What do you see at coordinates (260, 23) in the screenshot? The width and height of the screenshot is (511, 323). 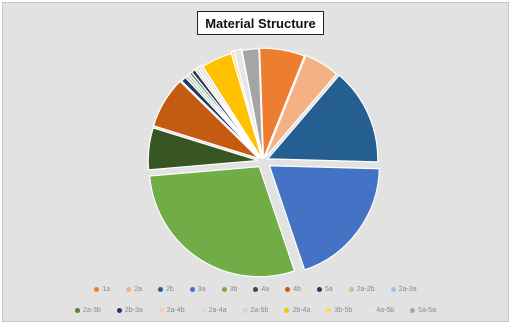 I see `chart-title: Material Structure` at bounding box center [260, 23].